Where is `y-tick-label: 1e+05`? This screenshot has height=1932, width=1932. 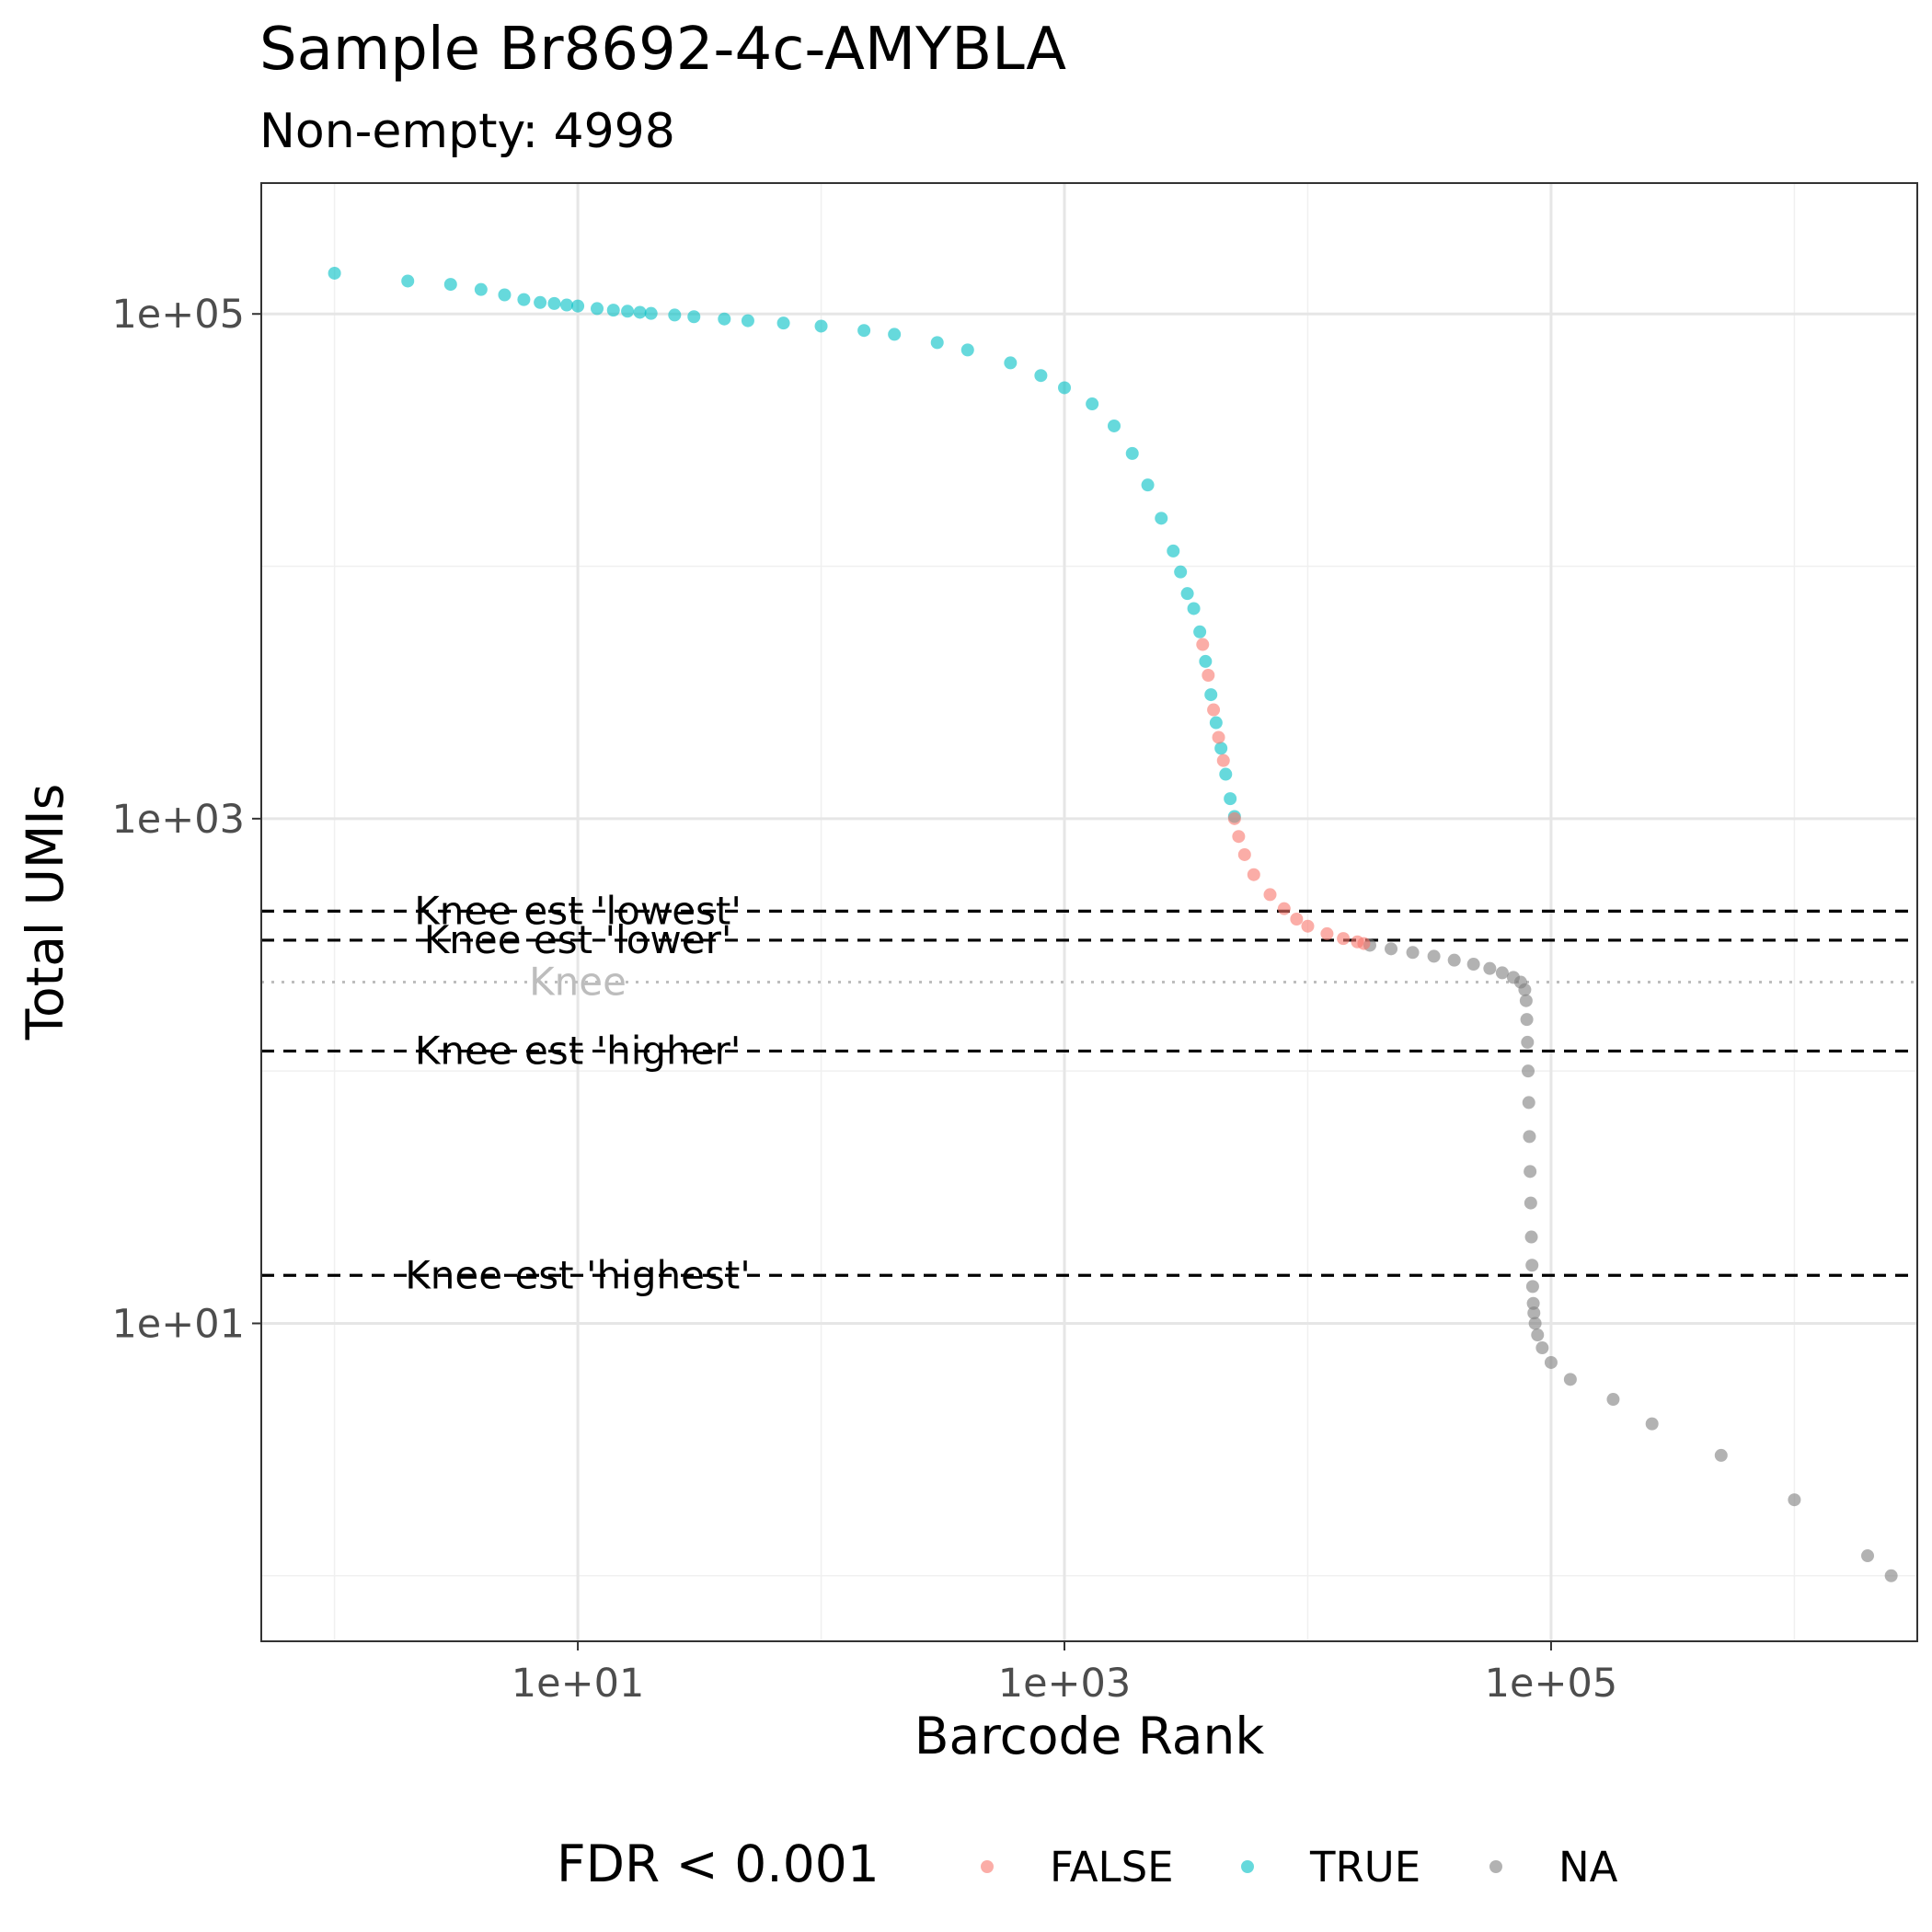 y-tick-label: 1e+05 is located at coordinates (178, 315).